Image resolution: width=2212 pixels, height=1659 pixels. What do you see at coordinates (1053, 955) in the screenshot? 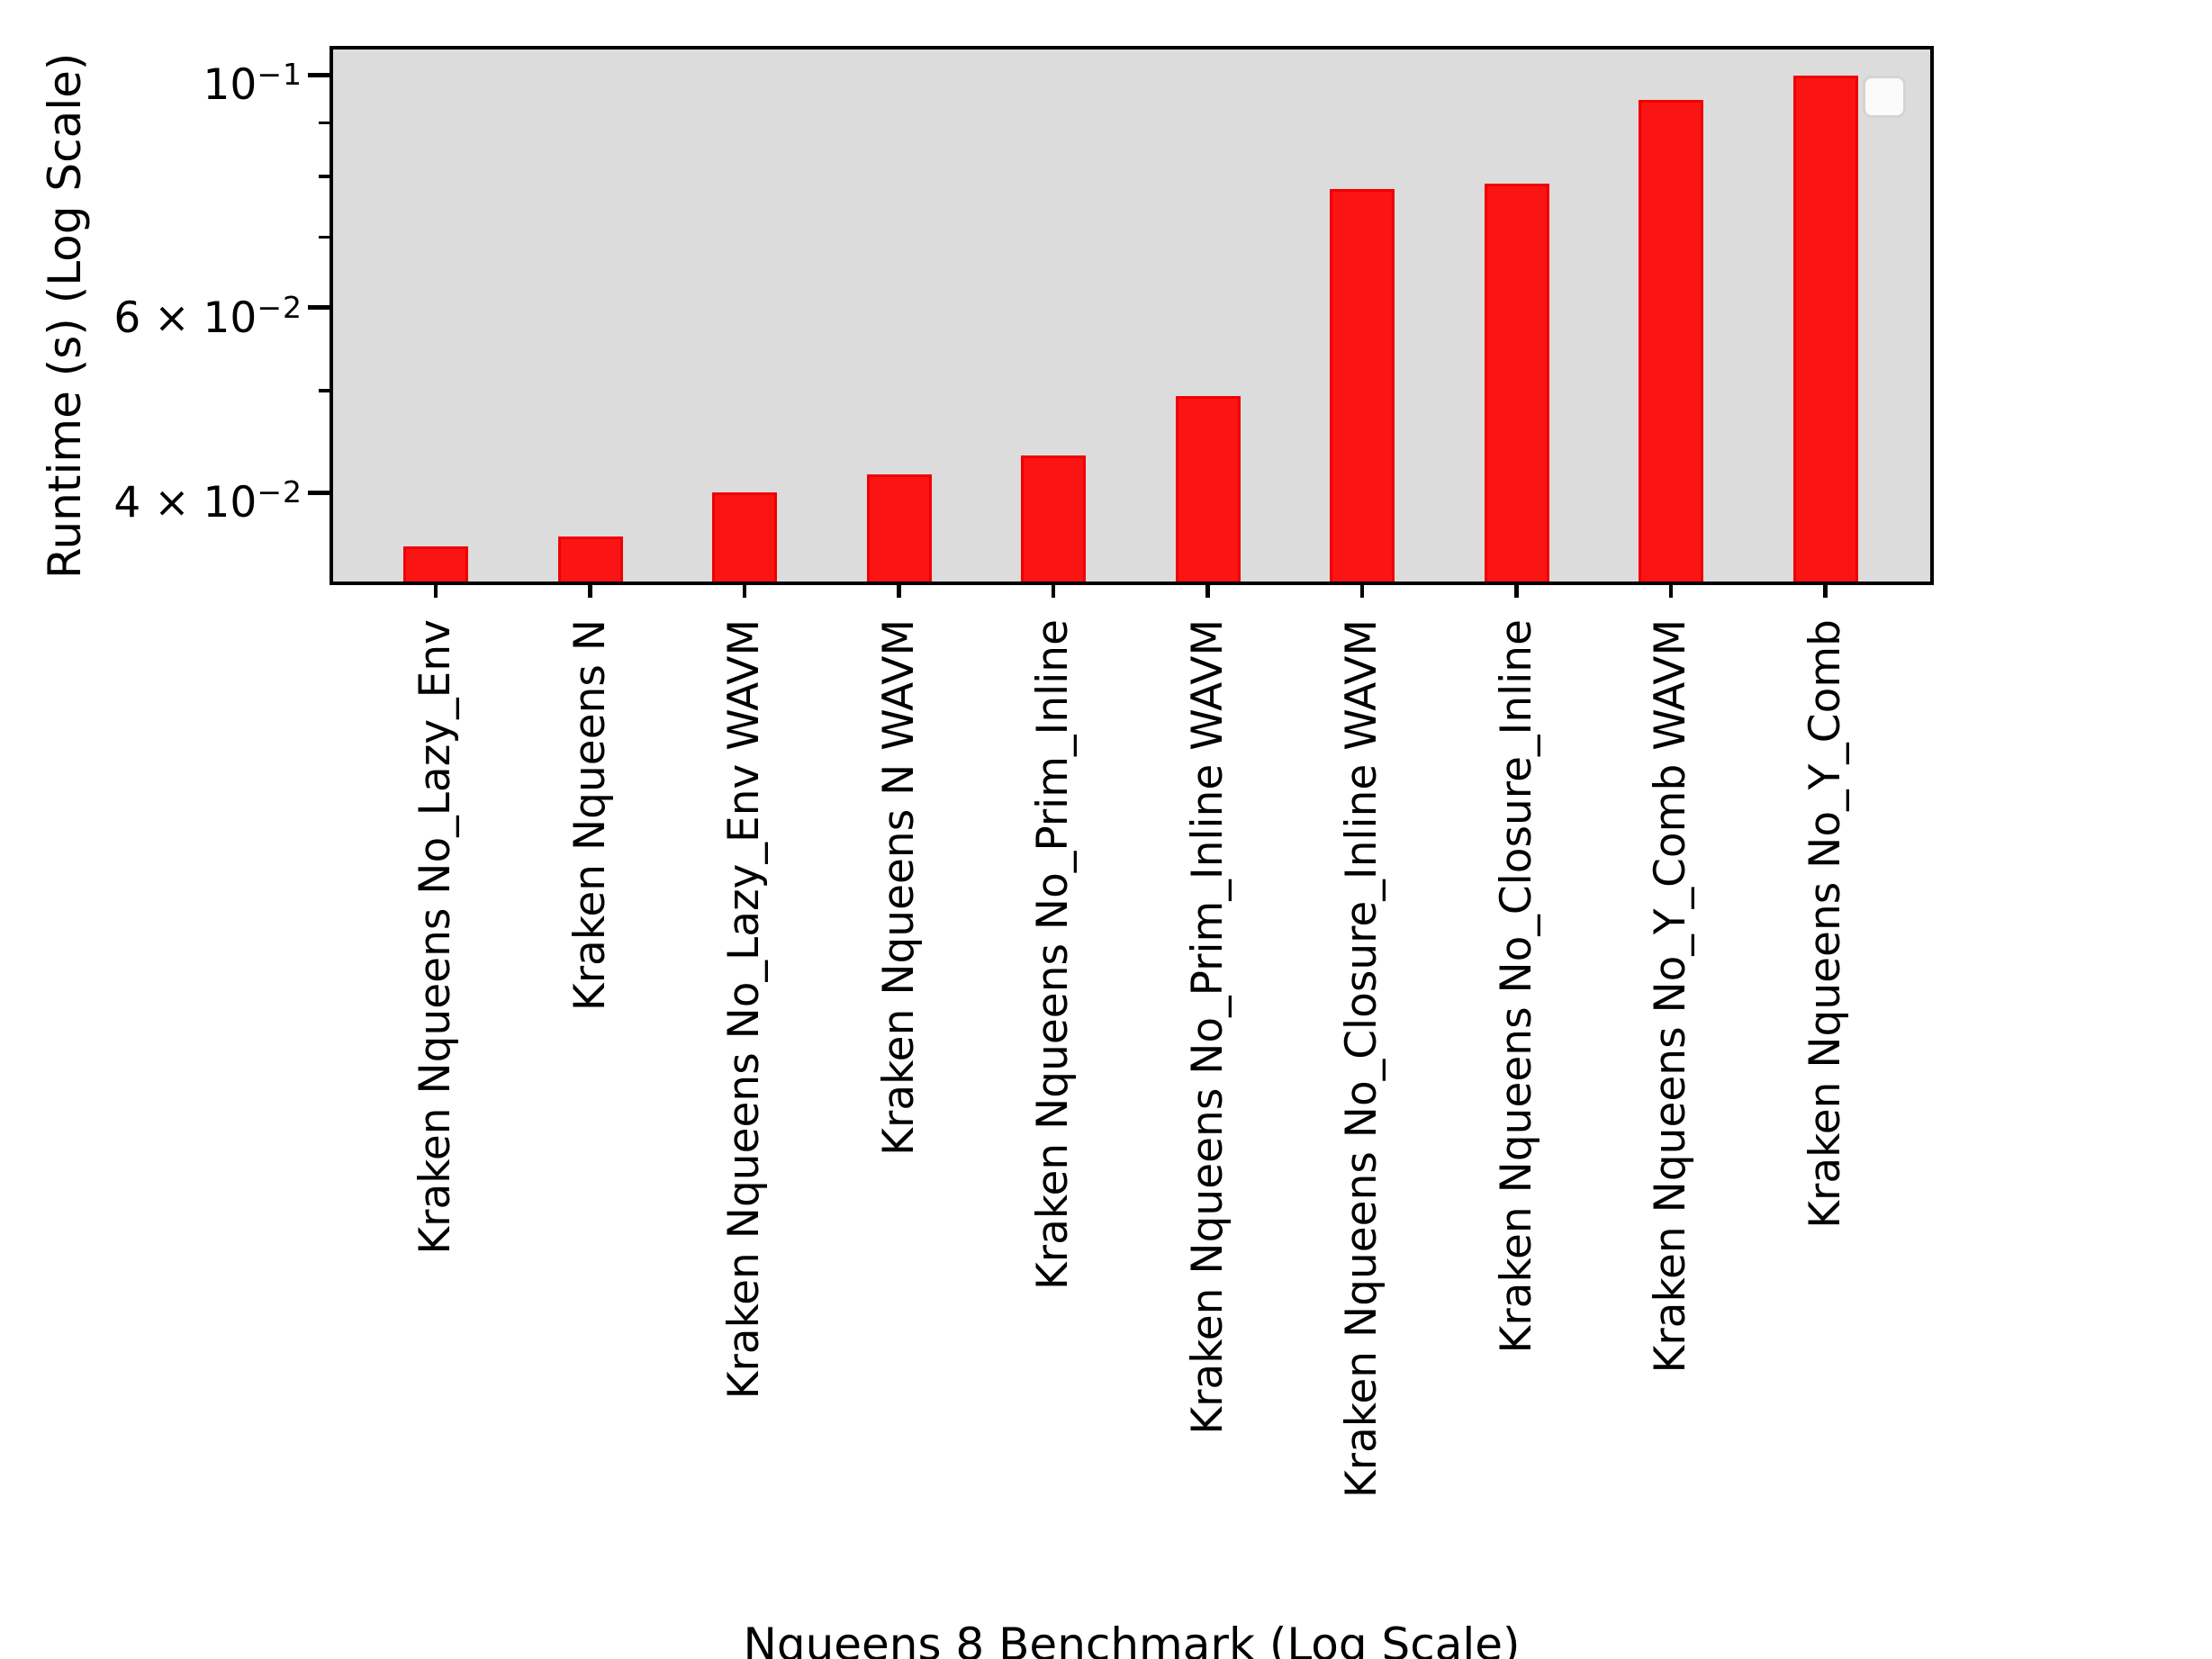
I see `x-category-label-5: Kraken Nqueens No_Prim_Inline` at bounding box center [1053, 955].